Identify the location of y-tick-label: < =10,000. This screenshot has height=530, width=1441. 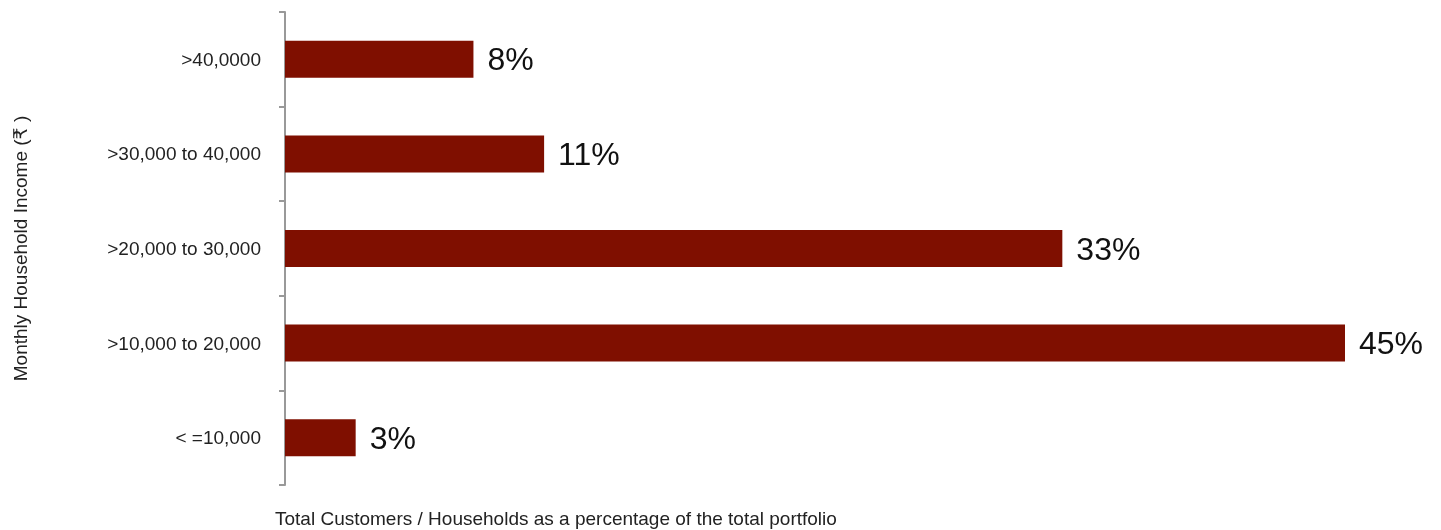
(218, 438).